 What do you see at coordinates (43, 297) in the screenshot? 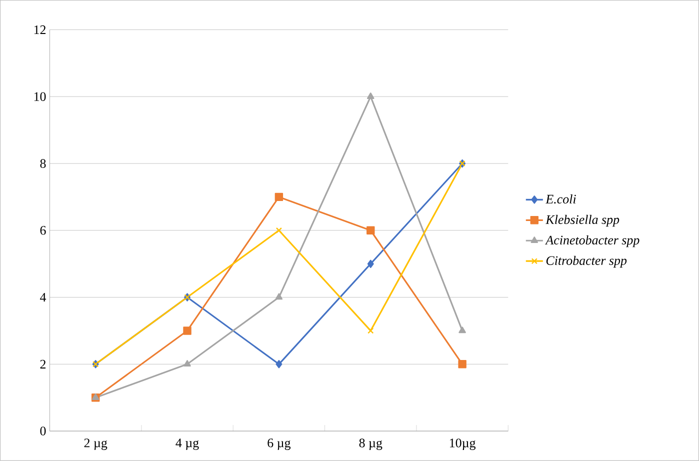
I see `y-tick-label: 4` at bounding box center [43, 297].